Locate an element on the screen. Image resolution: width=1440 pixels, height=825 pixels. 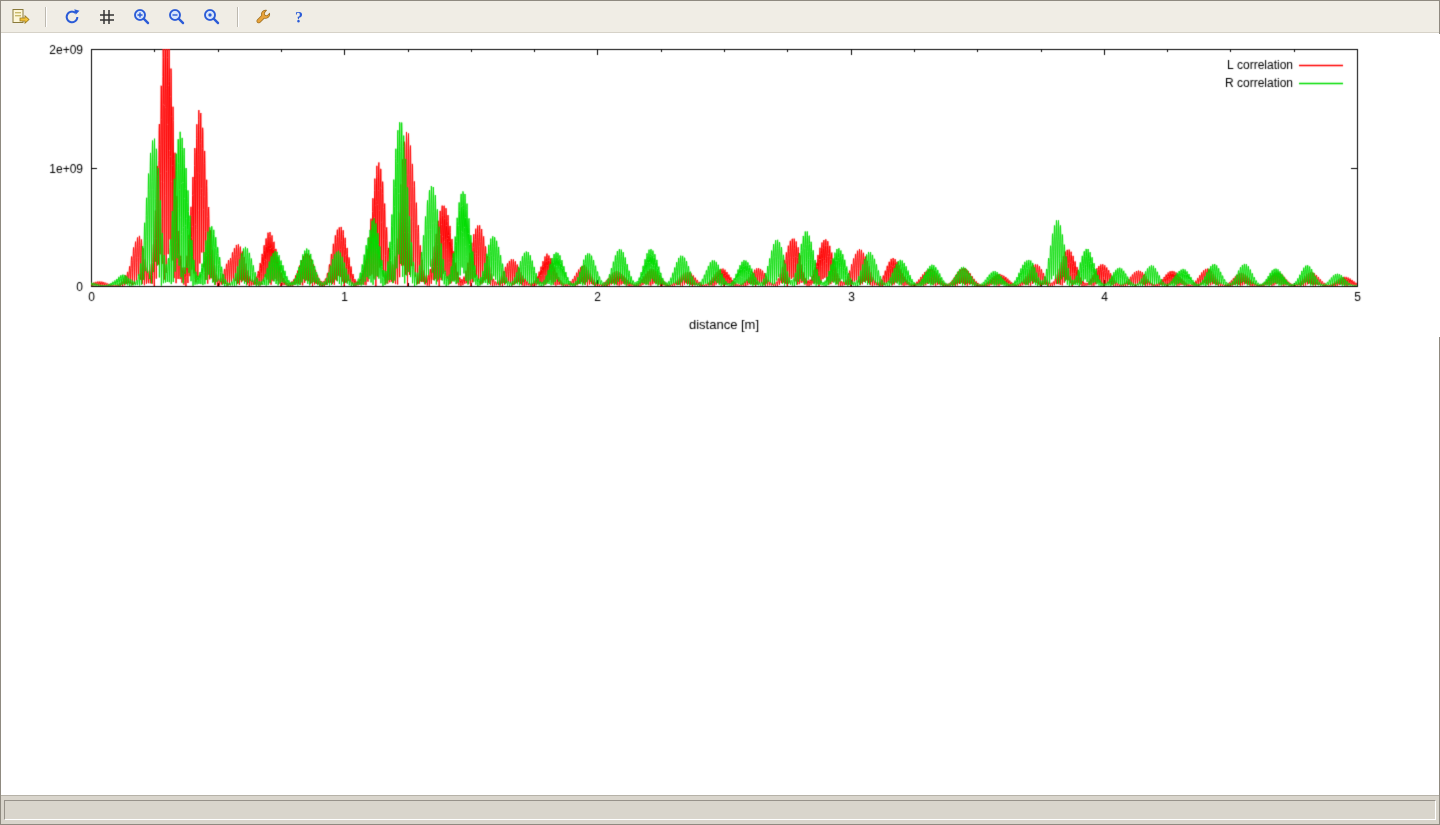
help-icon: ? is located at coordinates (299, 17).